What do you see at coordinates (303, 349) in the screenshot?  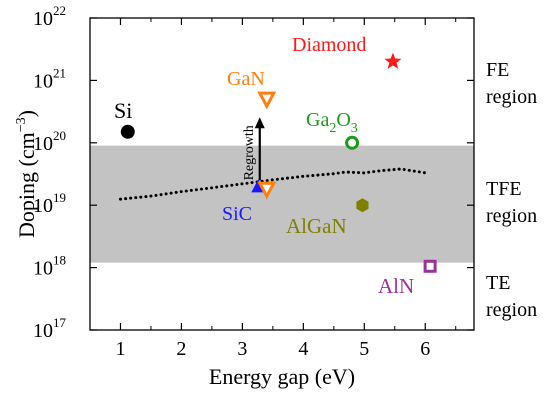 I see `x-tick-label-4: 4` at bounding box center [303, 349].